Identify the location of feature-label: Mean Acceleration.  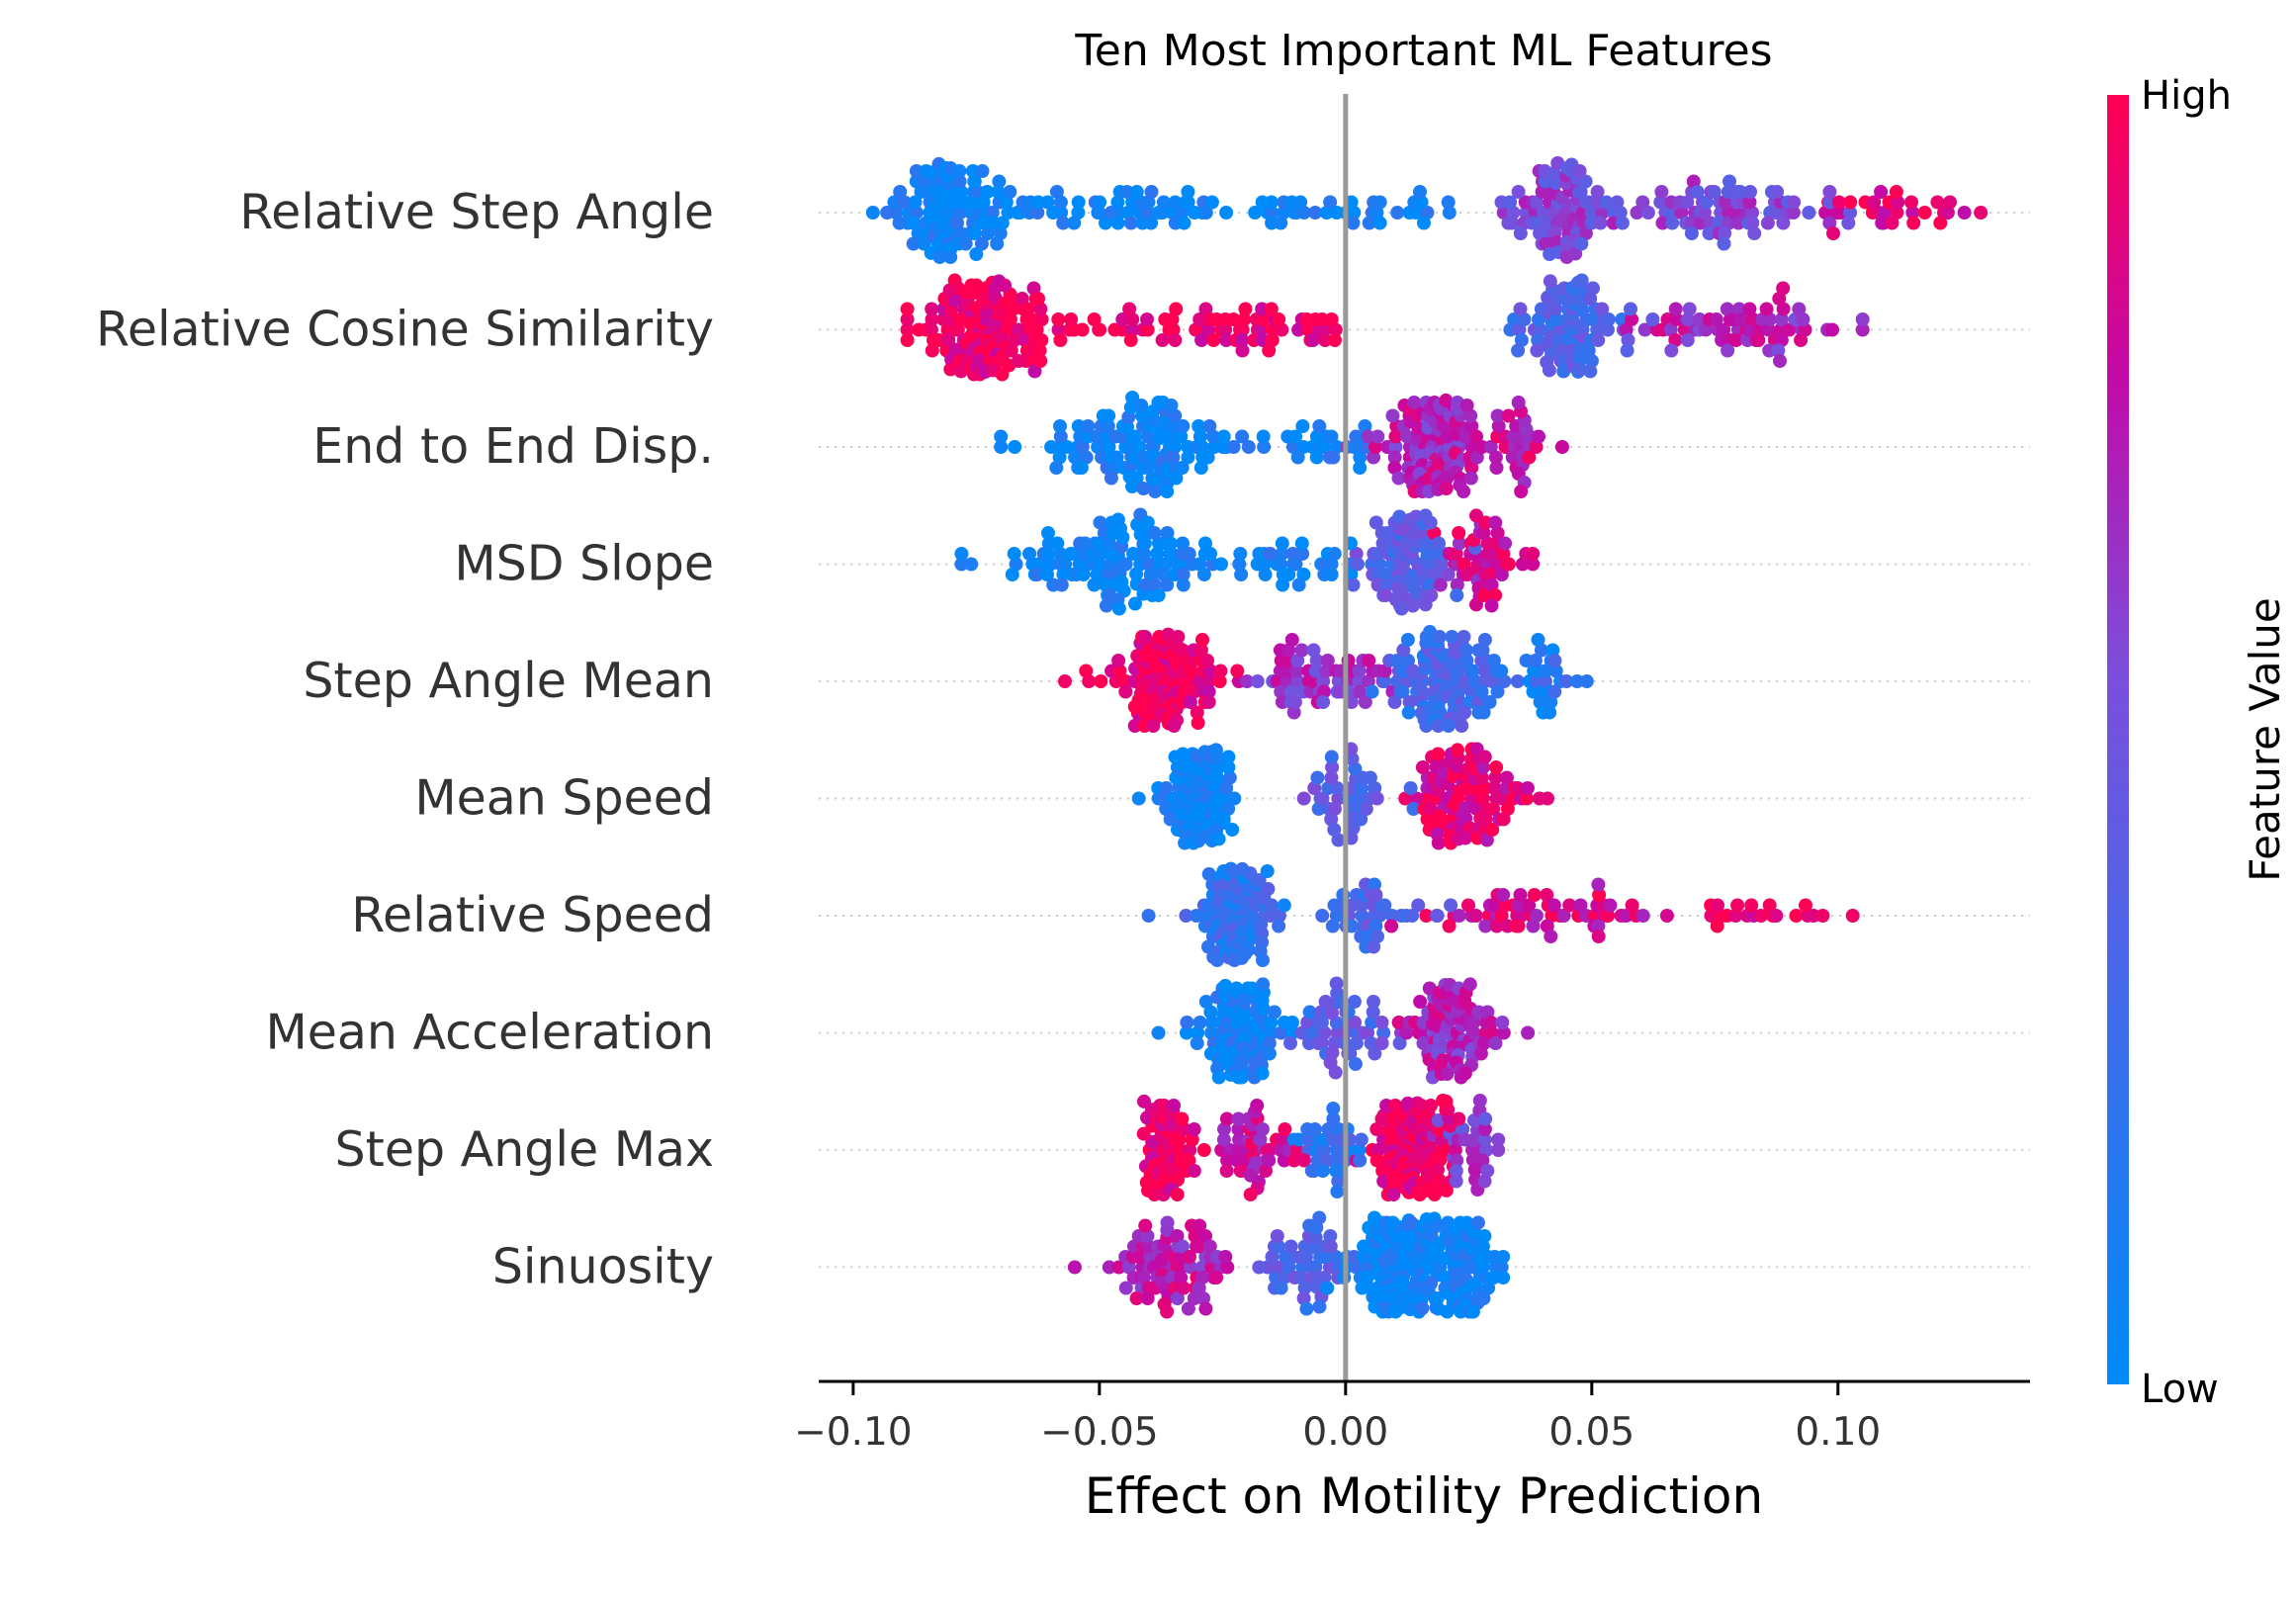
(489, 1033).